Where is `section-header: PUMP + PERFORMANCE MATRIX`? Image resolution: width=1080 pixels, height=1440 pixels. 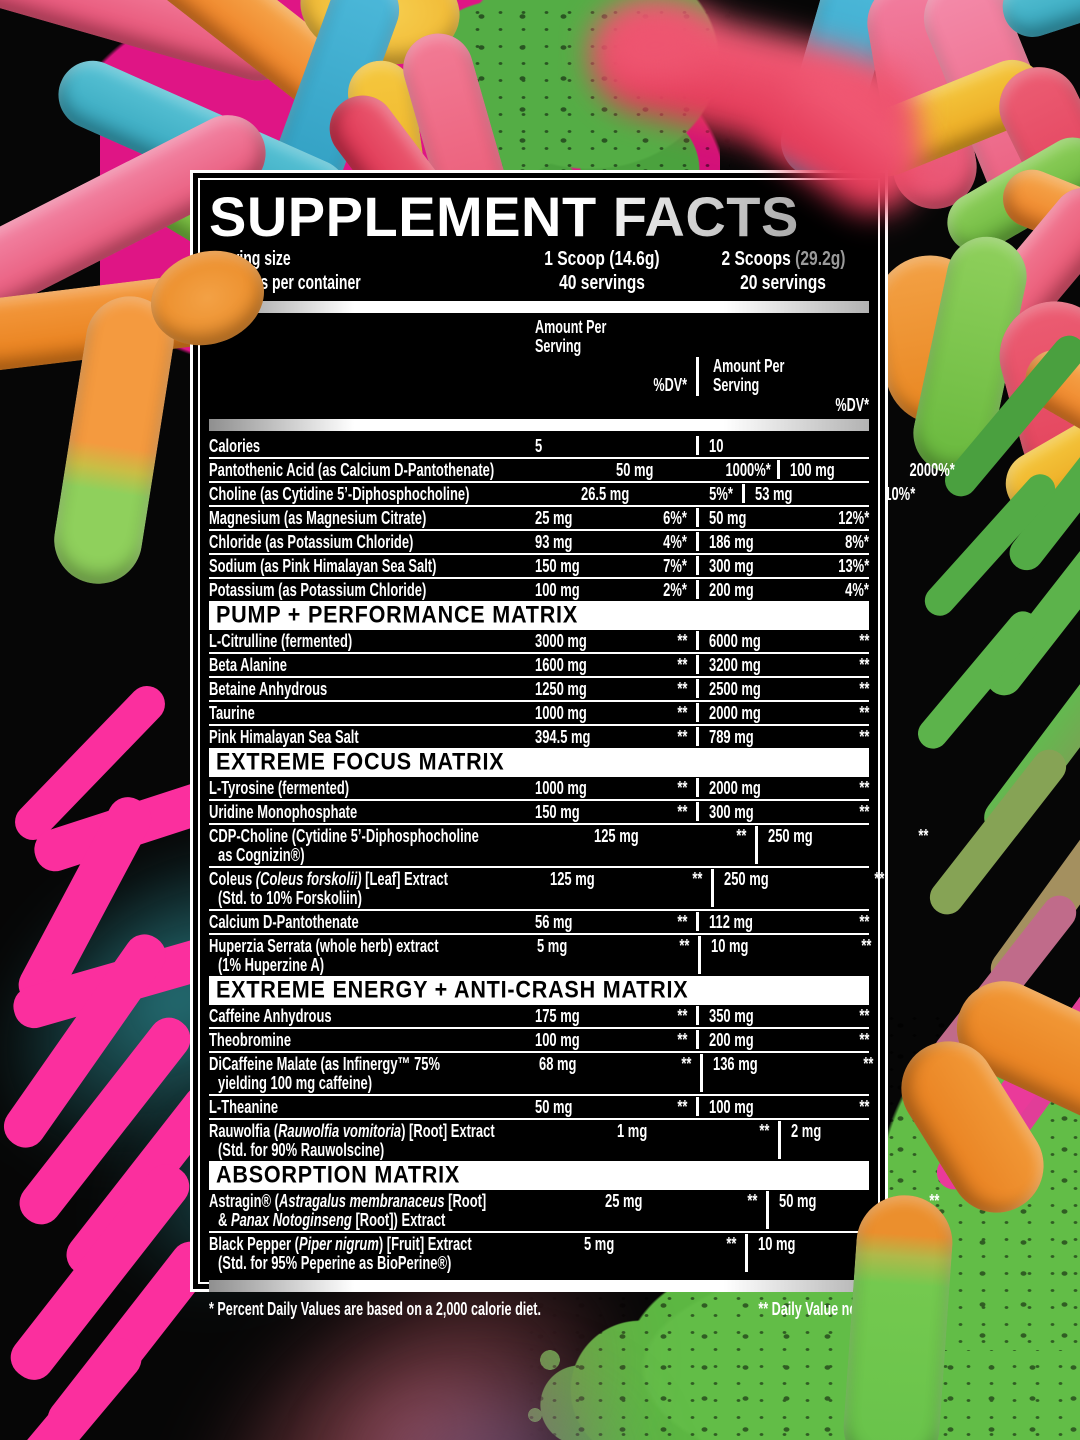
section-header: PUMP + PERFORMANCE MATRIX is located at coordinates (539, 615).